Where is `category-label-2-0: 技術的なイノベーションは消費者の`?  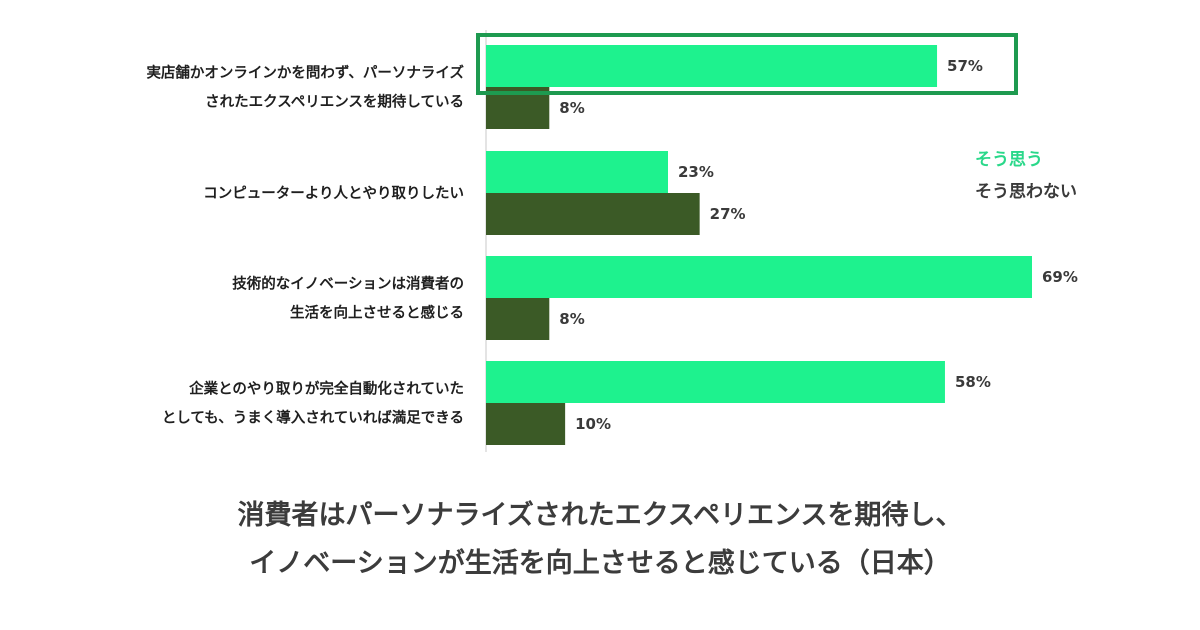
category-label-2-0: 技術的なイノベーションは消費者の is located at coordinates (348, 284).